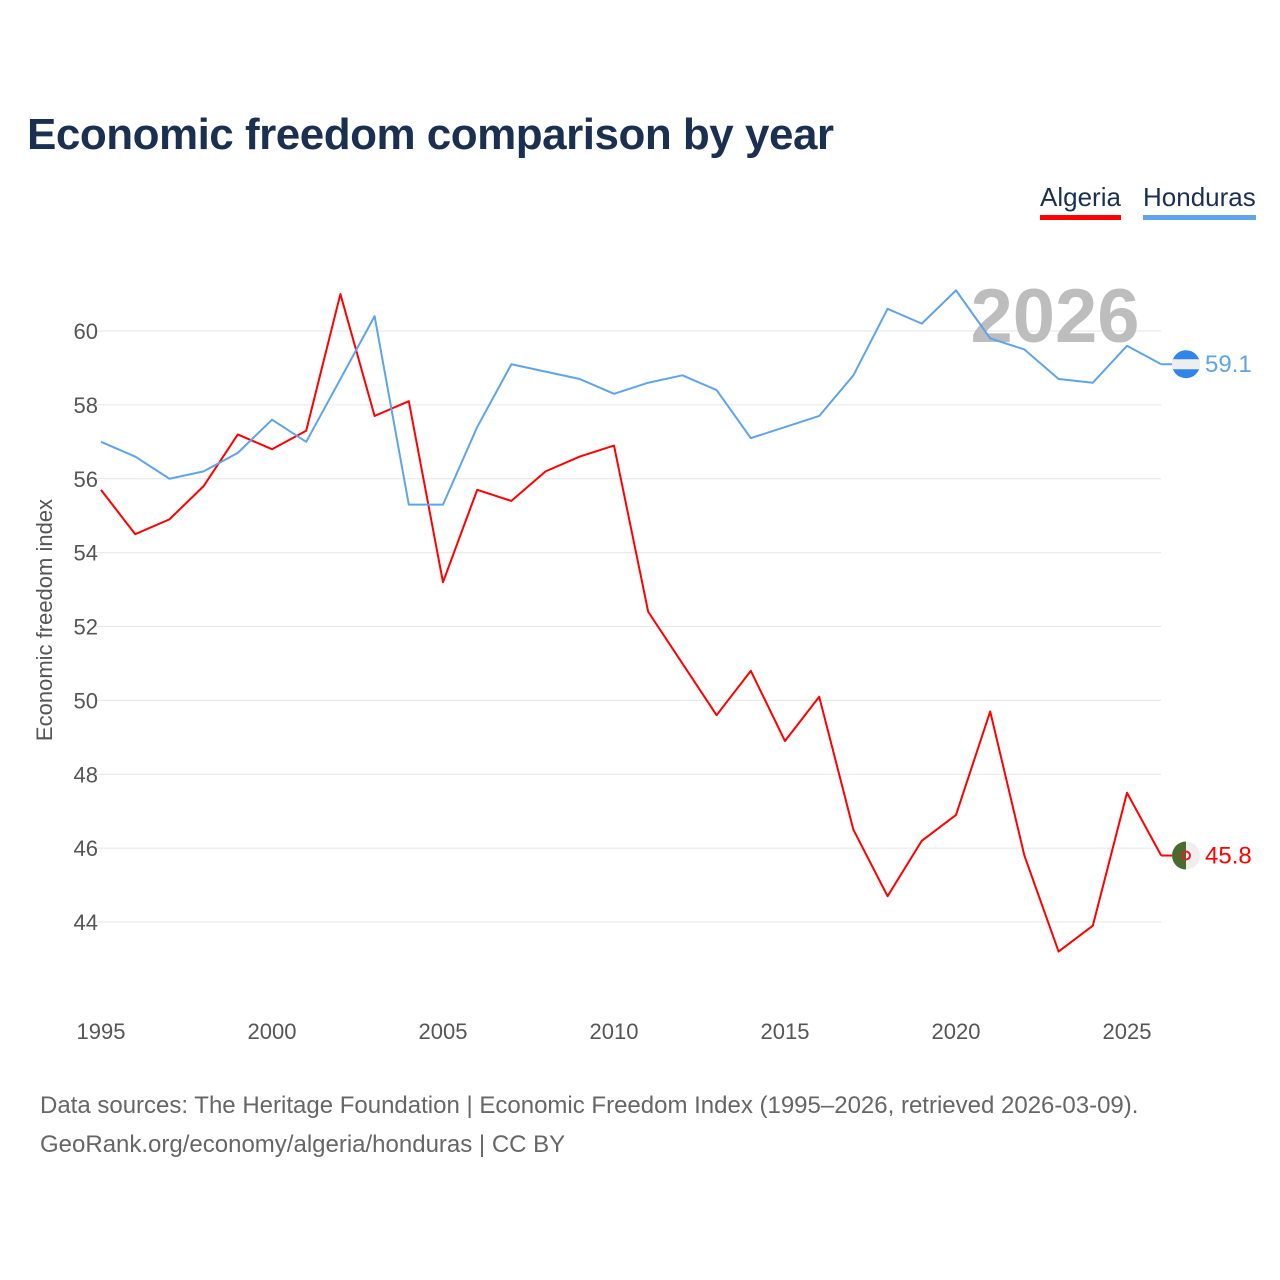 The image size is (1280, 1280). I want to click on year-watermark: 2026, so click(1054, 316).